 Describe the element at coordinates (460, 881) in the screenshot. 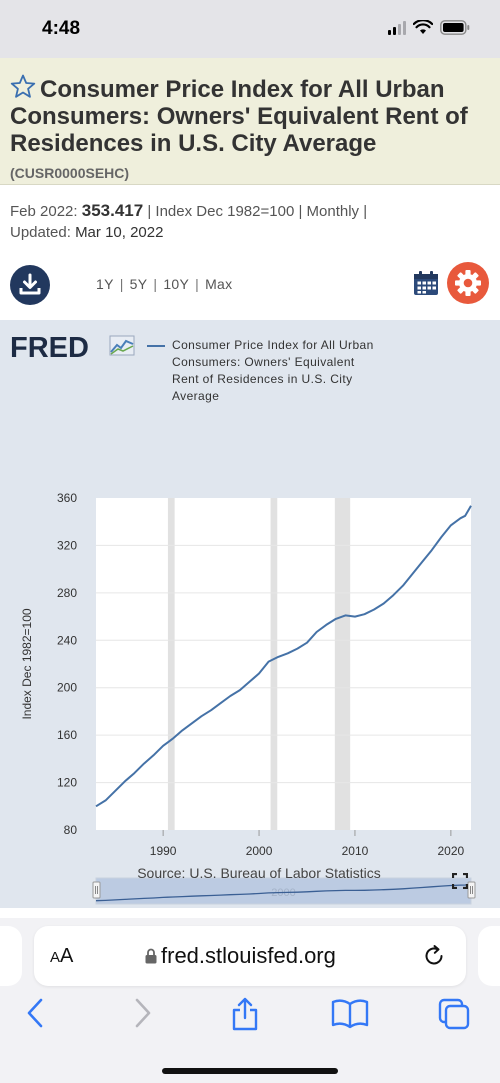

I see `fullscreen-icon` at that location.